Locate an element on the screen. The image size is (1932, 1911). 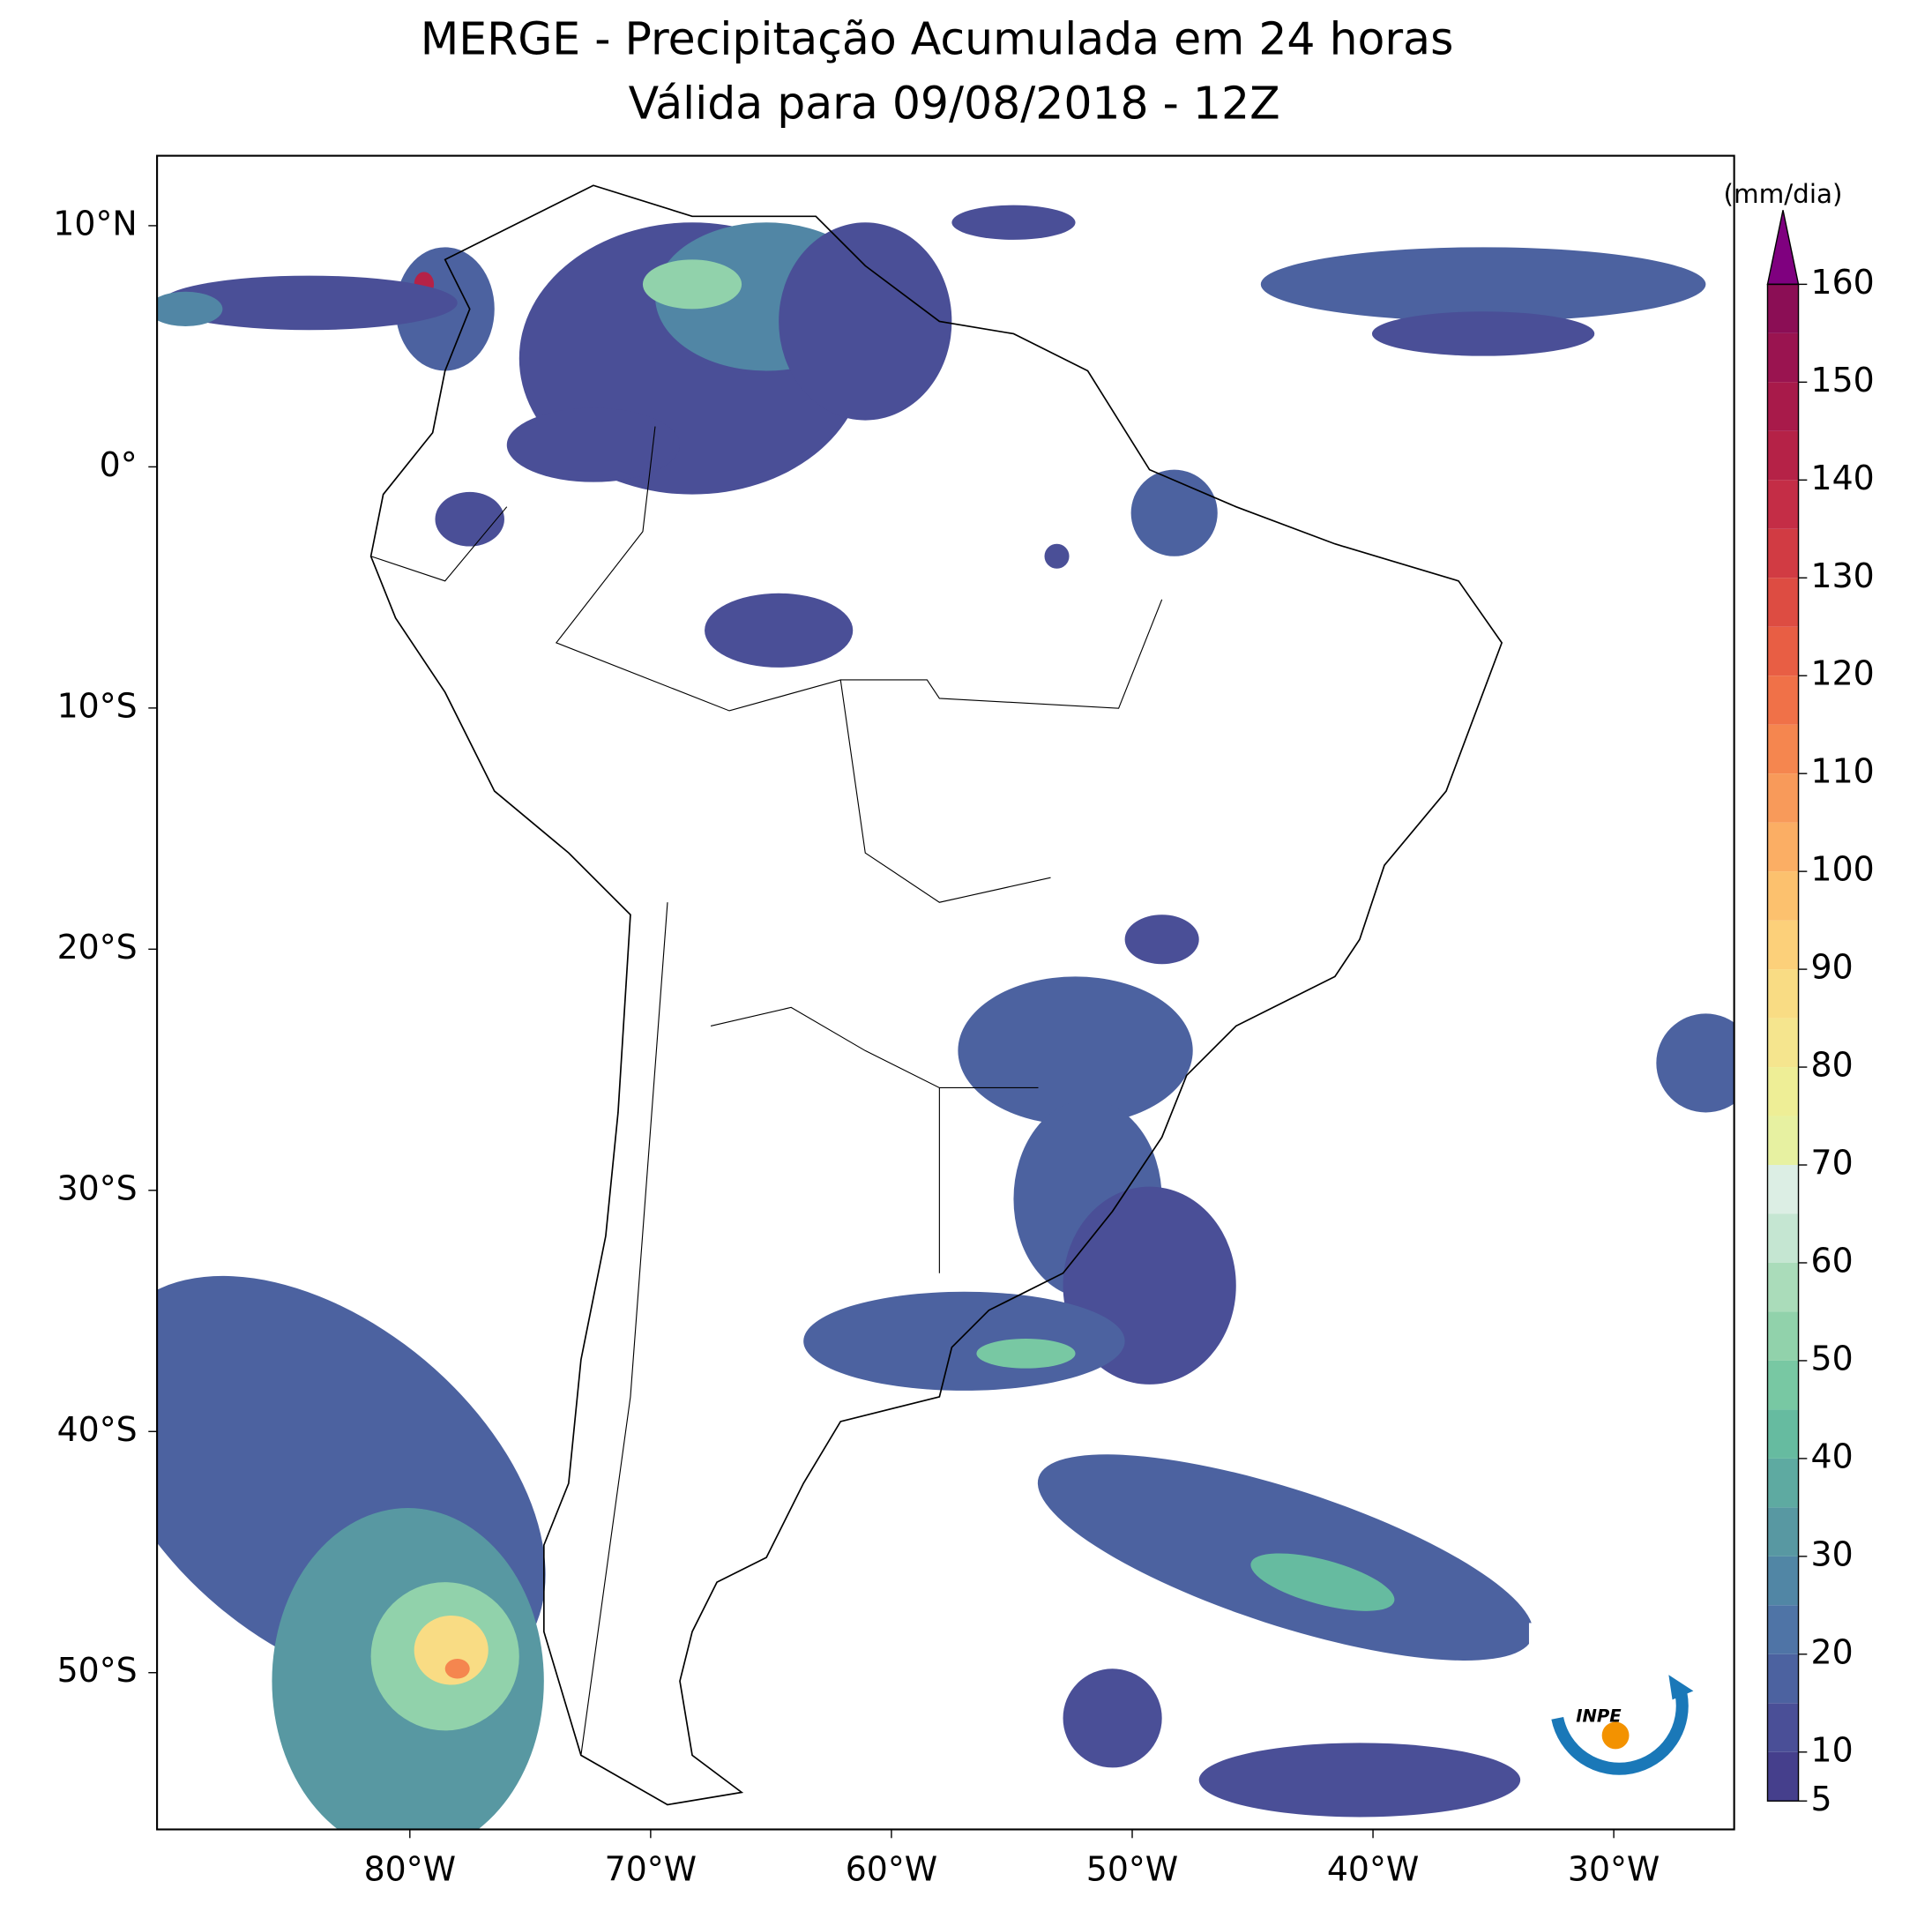
y-tick-label: 50°S is located at coordinates (97, 1670).